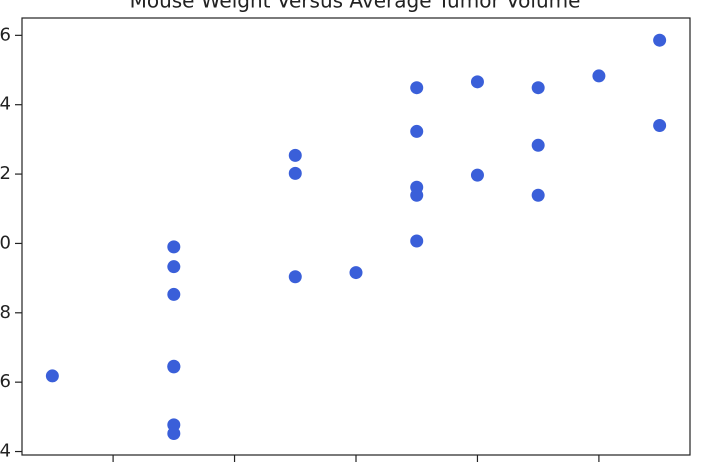 The width and height of the screenshot is (708, 468). I want to click on y-tick-label: 36, so click(5, 381).